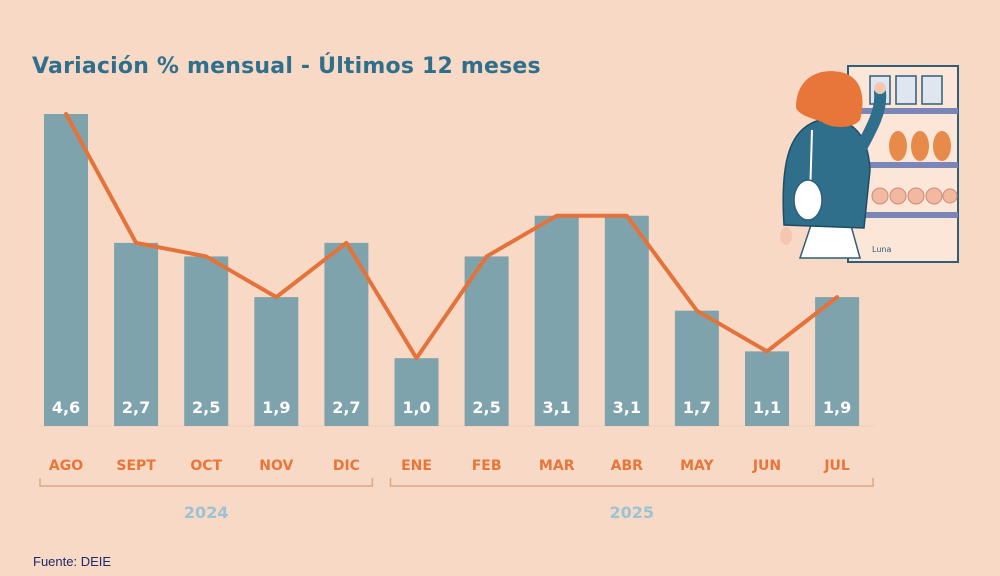 This screenshot has width=1000, height=576. I want to click on month-label-mar: MAR, so click(557, 466).